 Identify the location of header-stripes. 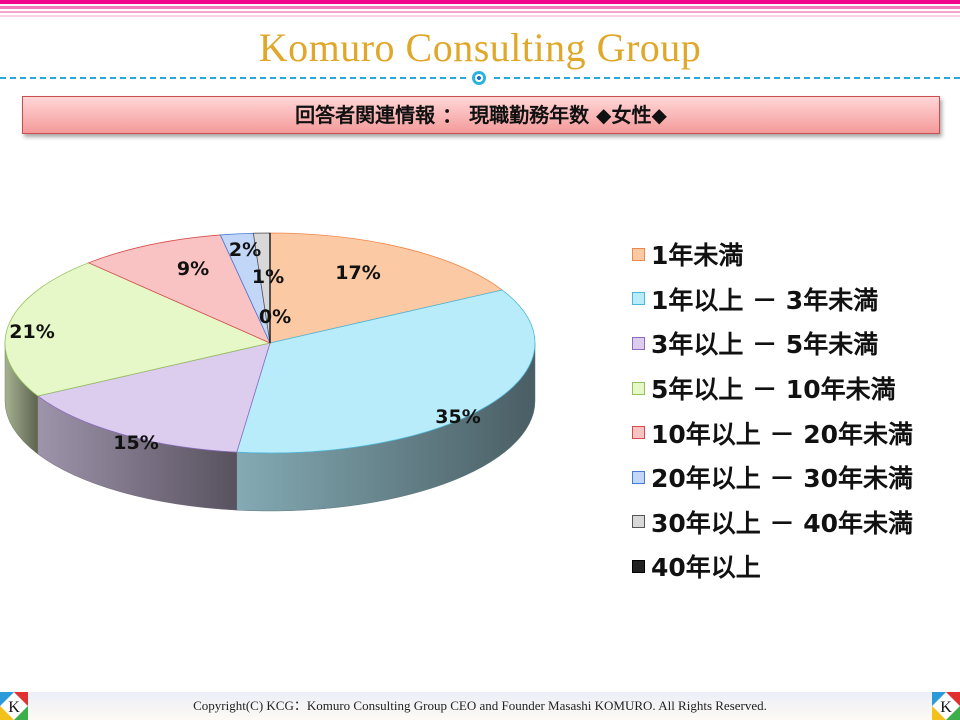
(480, 9).